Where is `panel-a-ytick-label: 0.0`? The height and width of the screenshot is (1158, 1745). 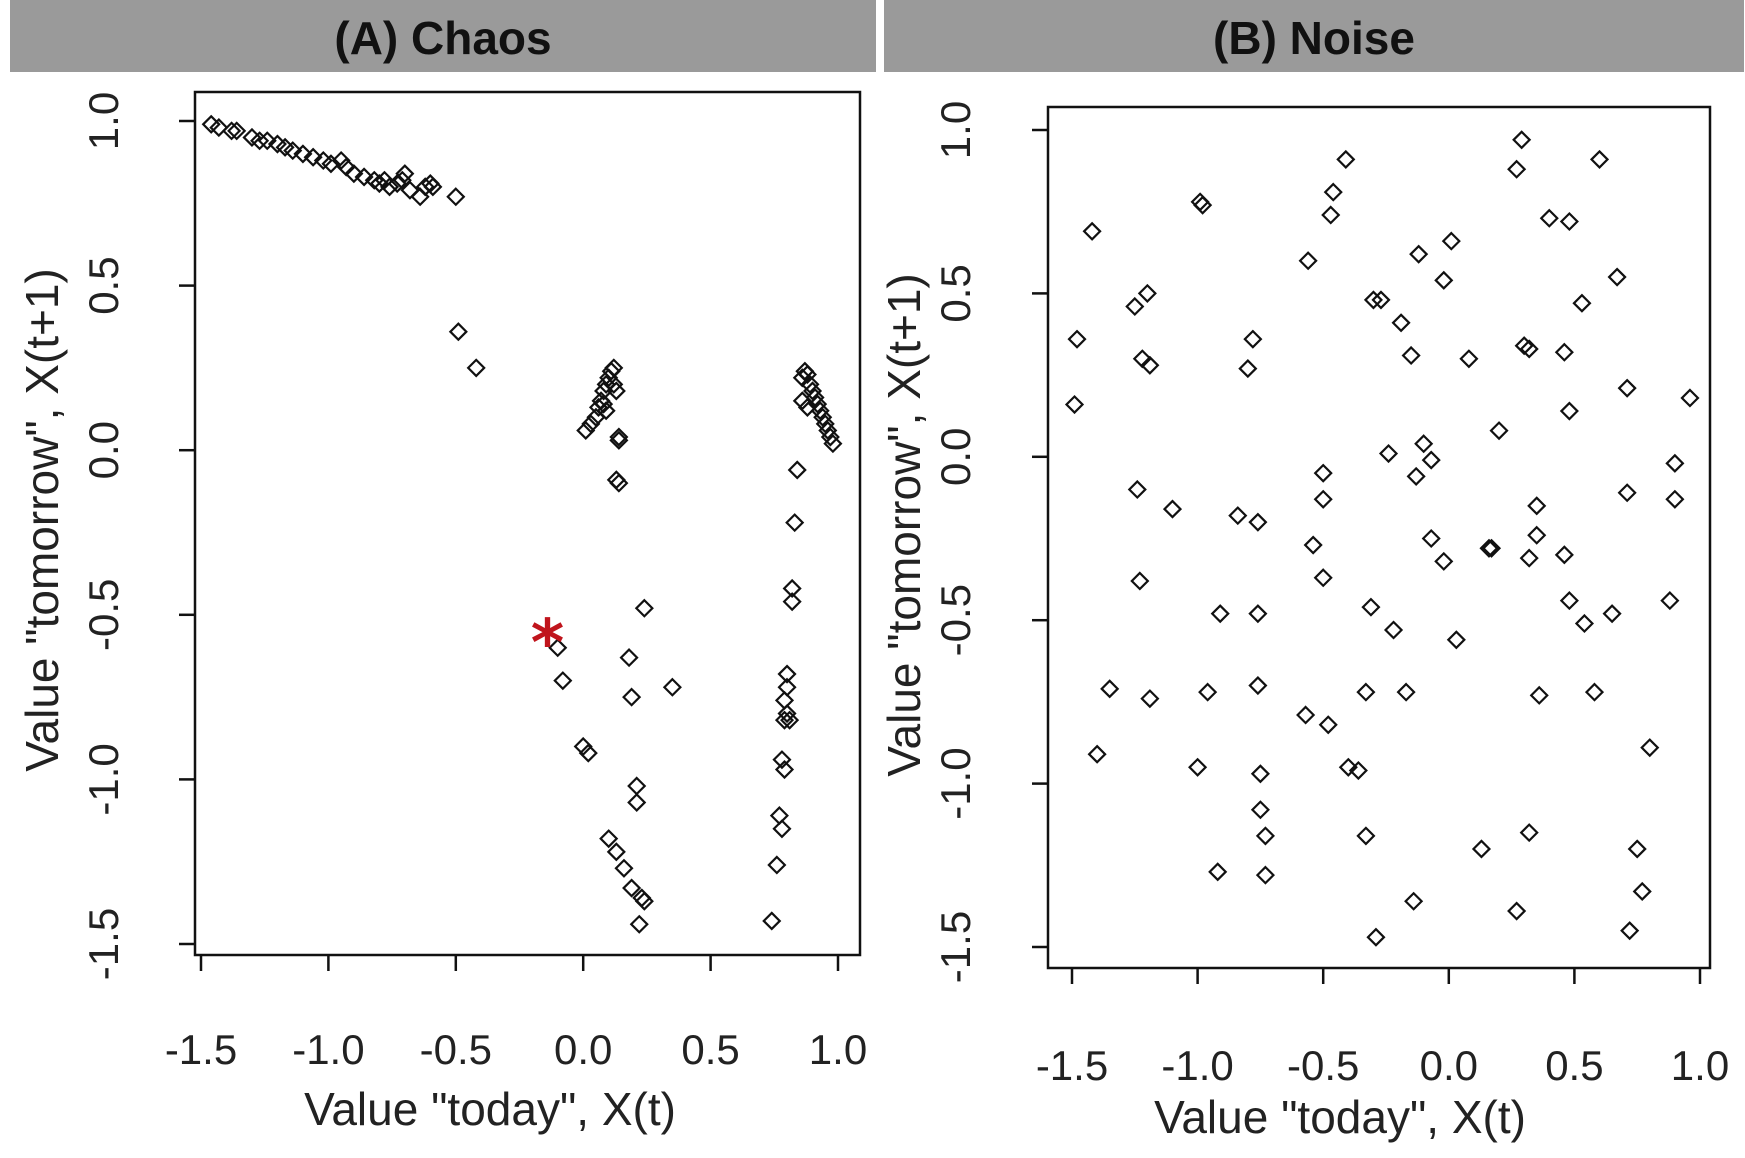 panel-a-ytick-label: 0.0 is located at coordinates (103, 450).